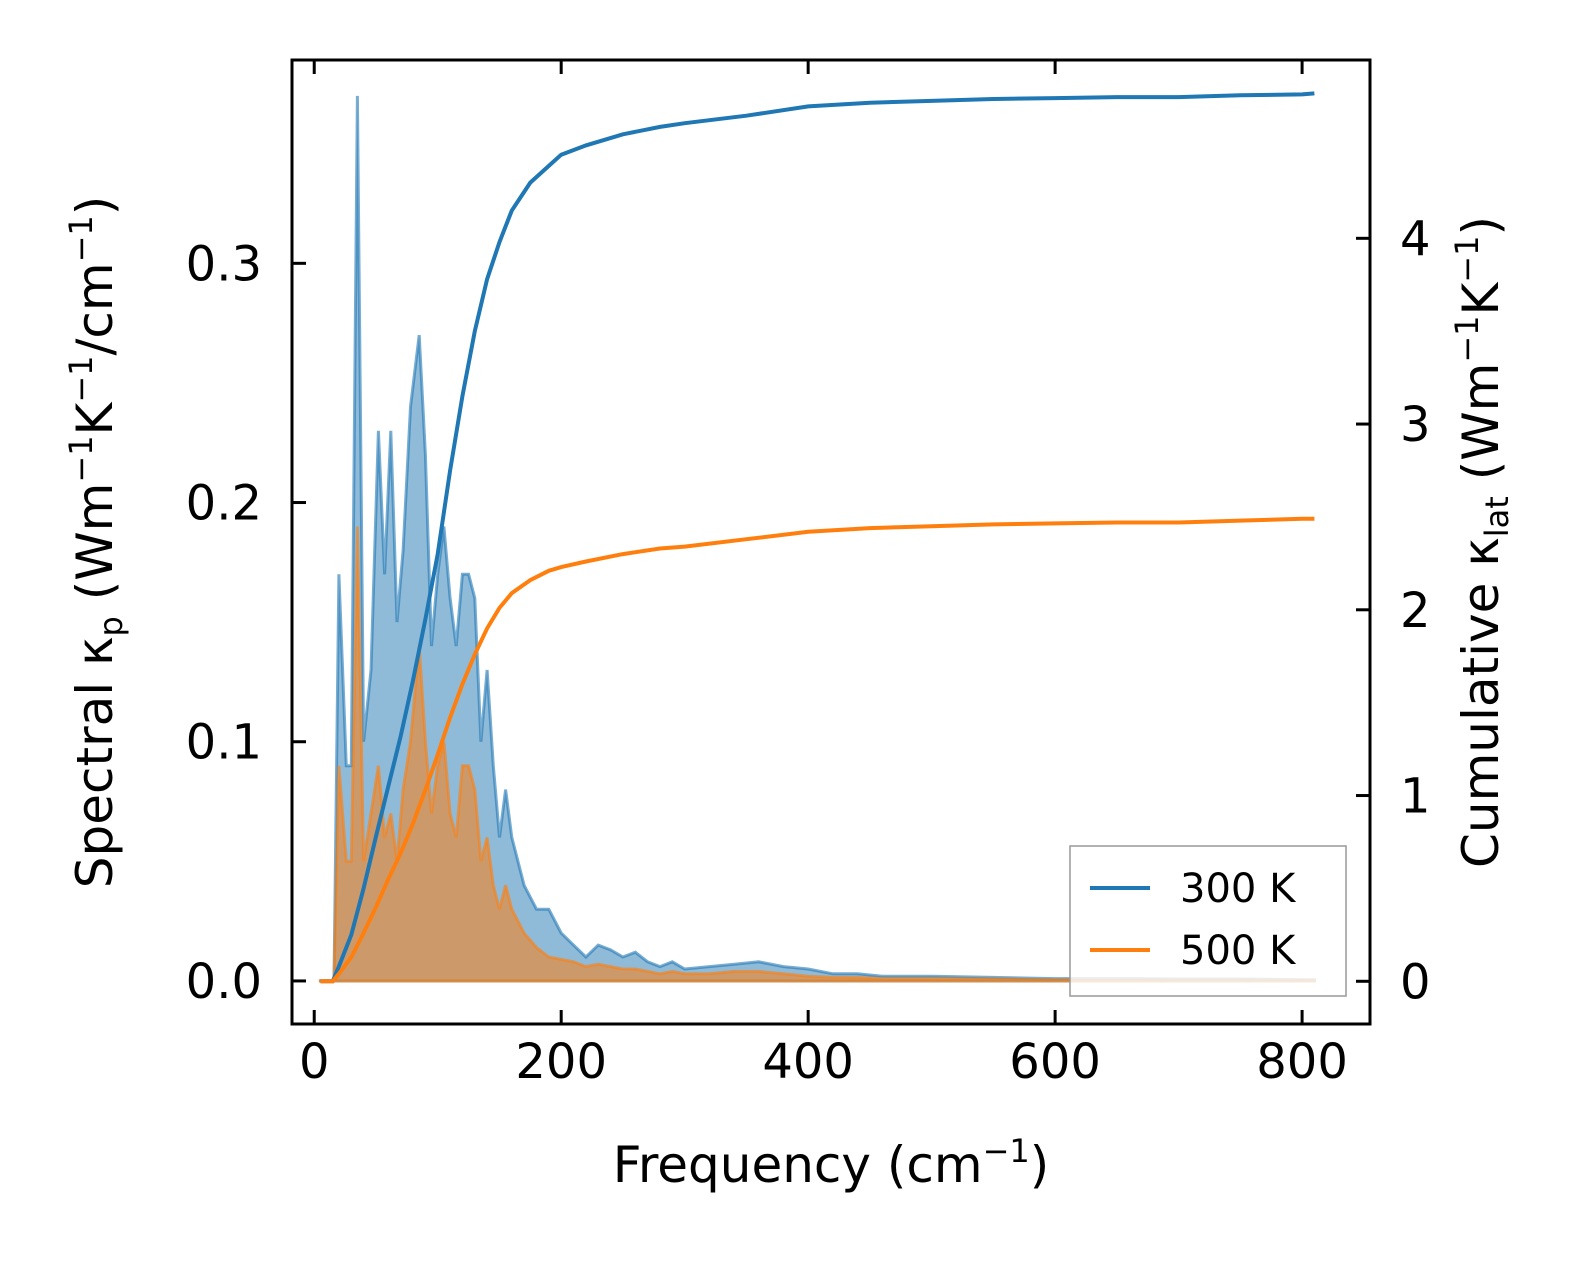 This screenshot has height=1264, width=1586. What do you see at coordinates (1302, 1062) in the screenshot?
I see `x-tick-label: 800` at bounding box center [1302, 1062].